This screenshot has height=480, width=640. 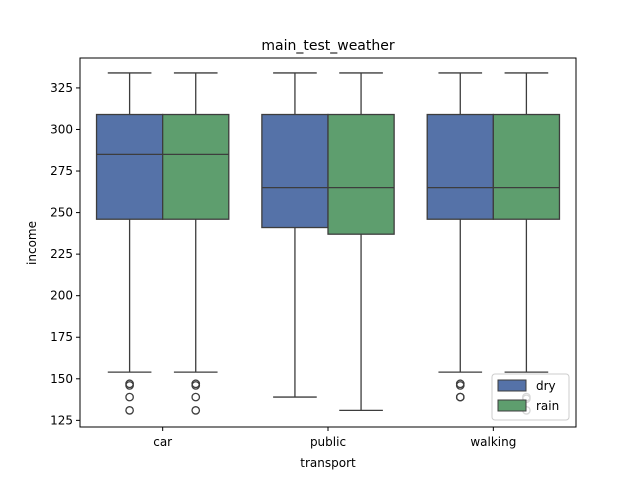 I want to click on legend-swatch-dry, so click(x=512, y=385).